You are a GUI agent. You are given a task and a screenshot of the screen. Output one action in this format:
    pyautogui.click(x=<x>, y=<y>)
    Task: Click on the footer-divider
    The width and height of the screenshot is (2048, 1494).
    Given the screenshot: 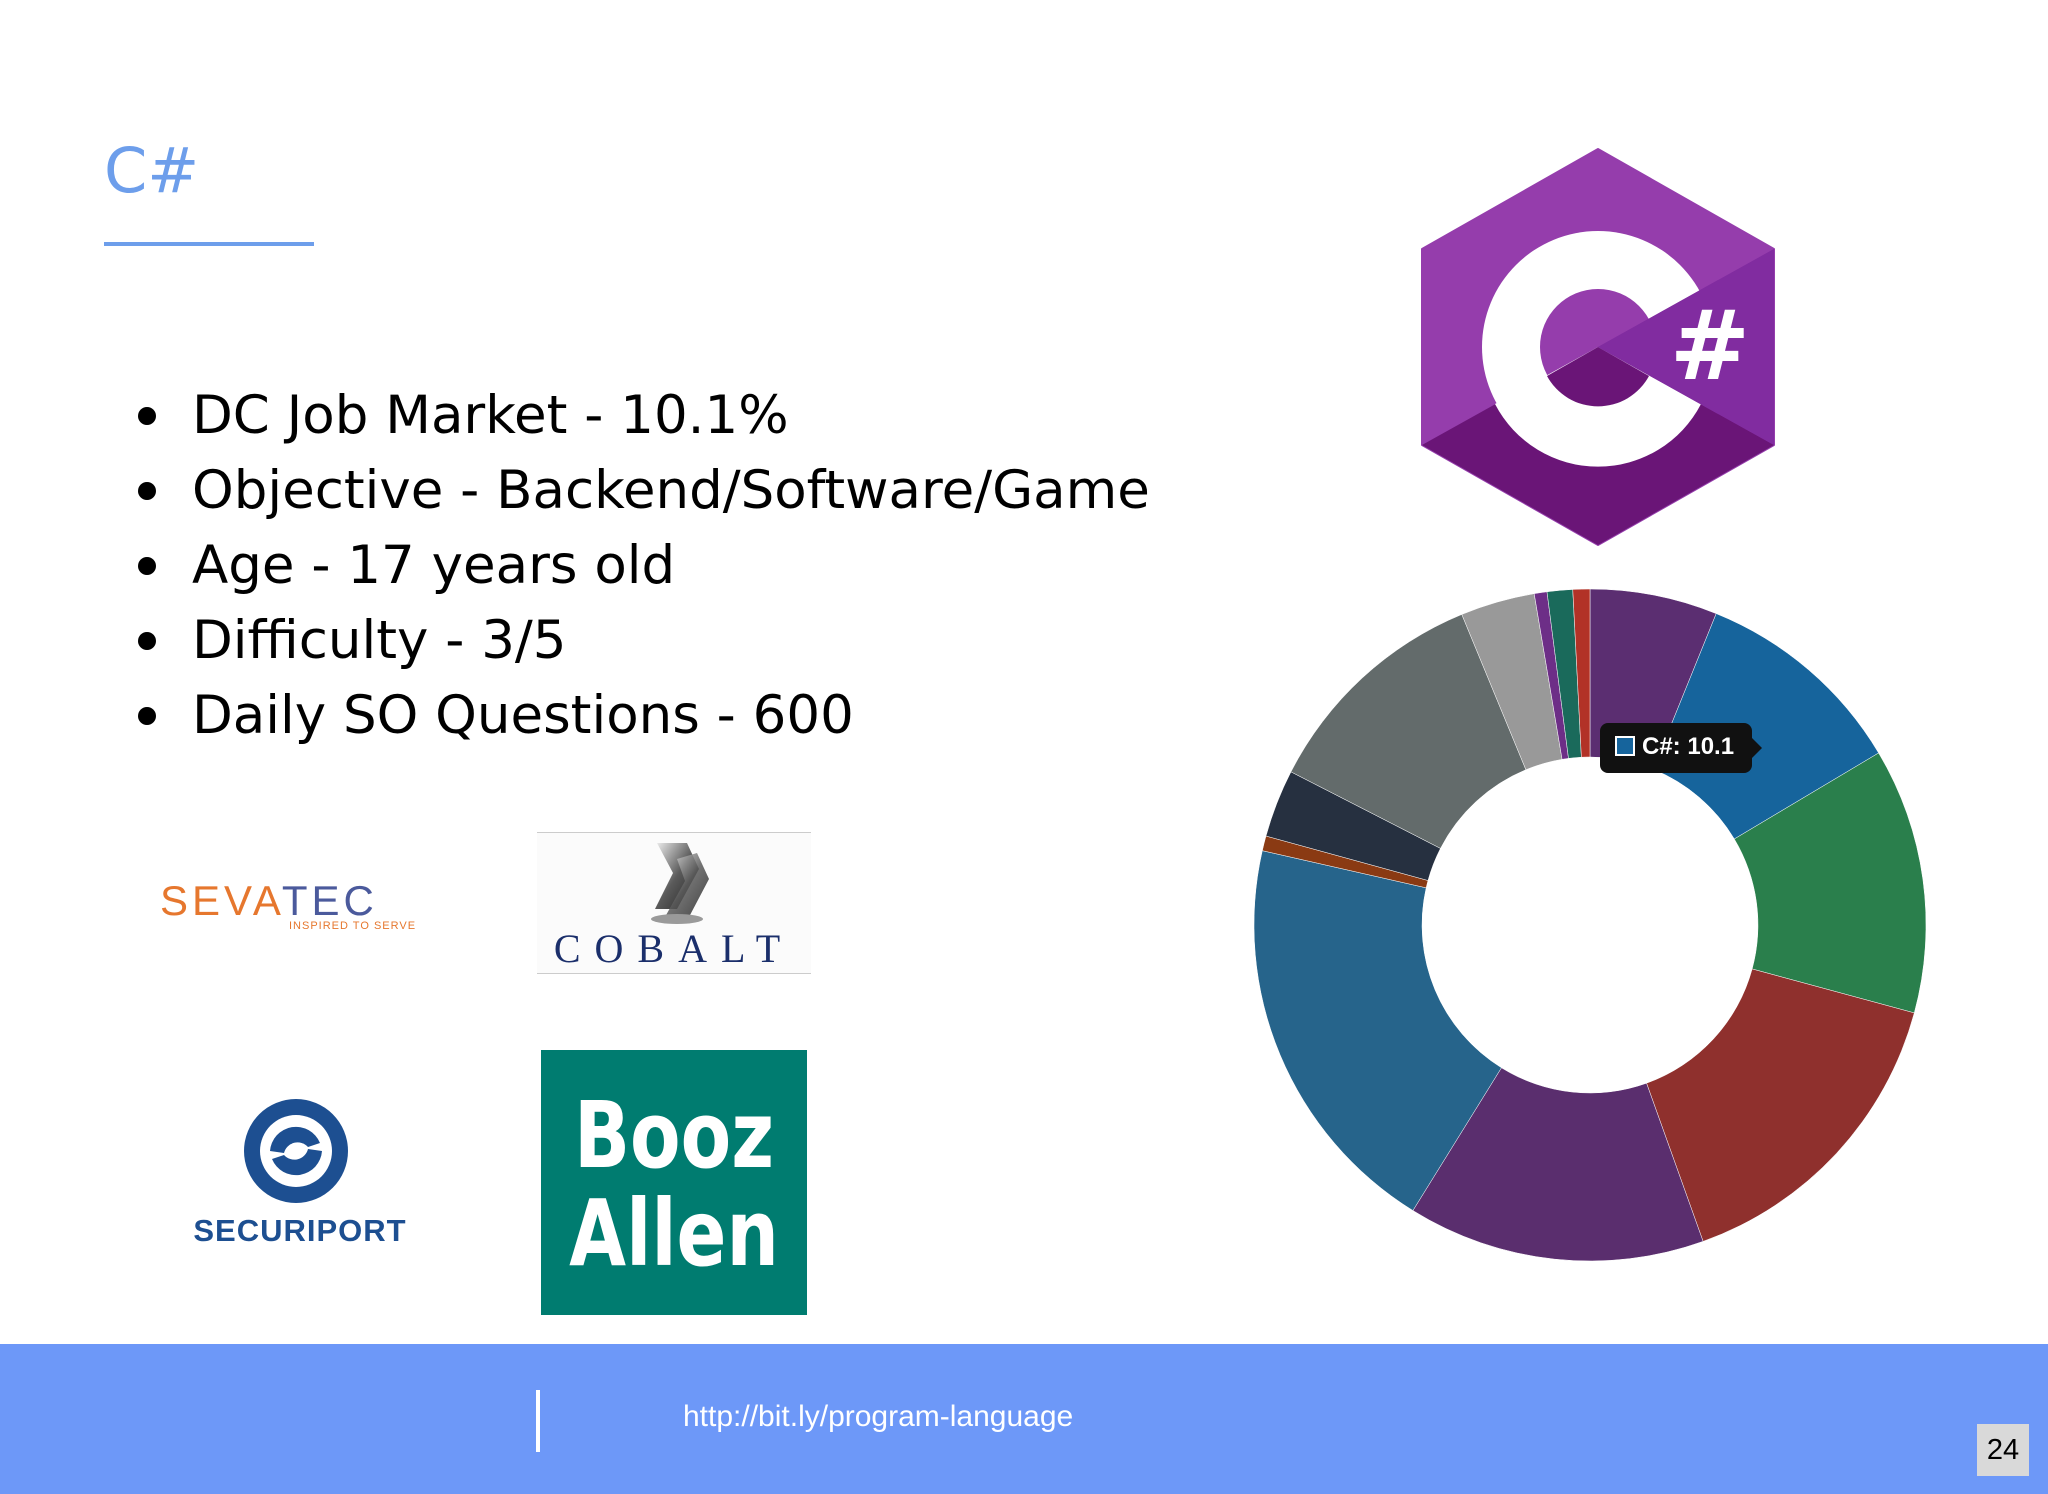 What is the action you would take?
    pyautogui.click(x=538, y=1421)
    